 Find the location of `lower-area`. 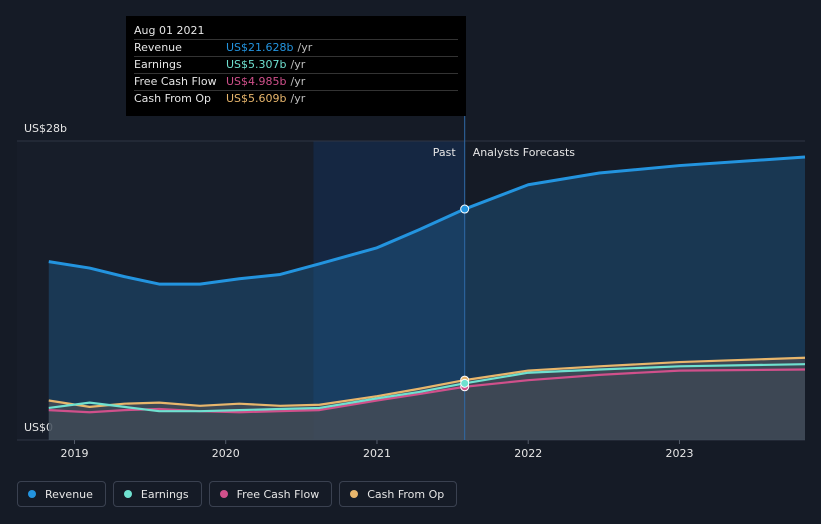

lower-area is located at coordinates (426, 398).